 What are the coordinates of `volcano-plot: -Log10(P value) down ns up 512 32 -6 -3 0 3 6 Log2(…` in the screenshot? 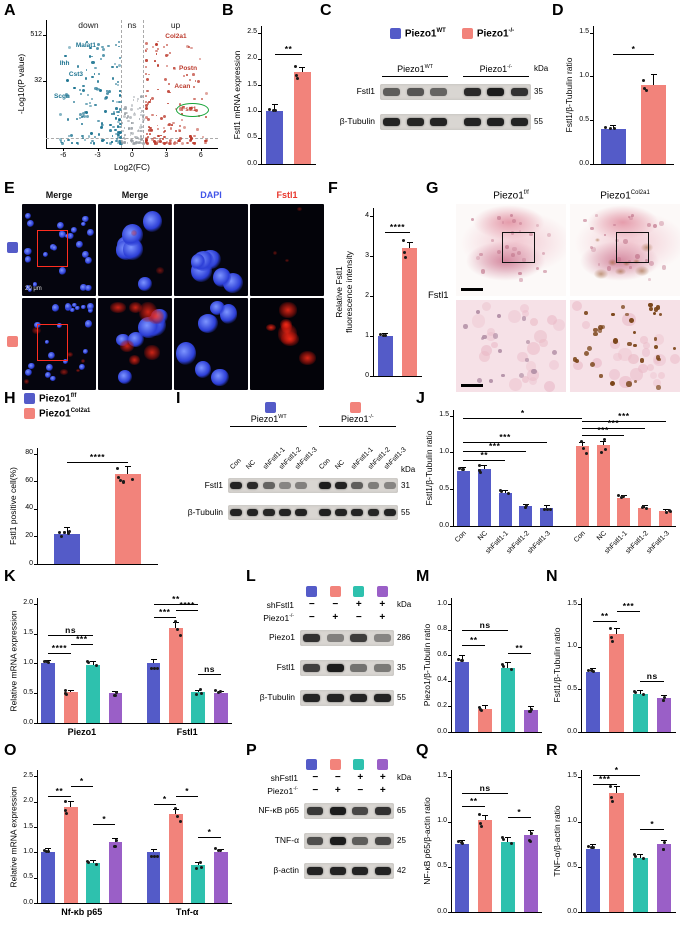 It's located at (119, 92).